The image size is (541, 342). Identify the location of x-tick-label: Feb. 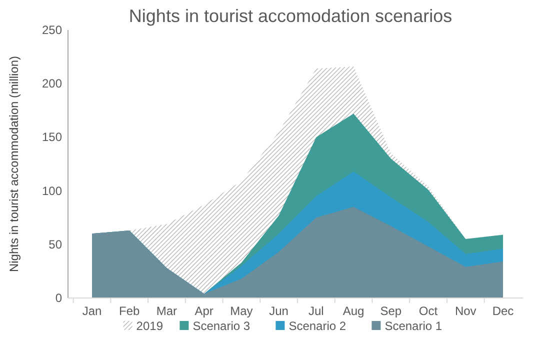
(129, 311).